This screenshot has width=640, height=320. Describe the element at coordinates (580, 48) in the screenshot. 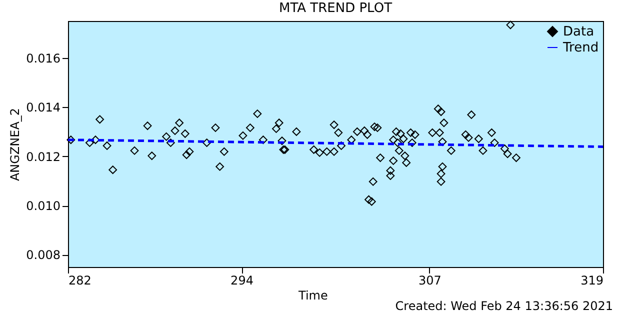

I see `legend-label: Trend` at that location.